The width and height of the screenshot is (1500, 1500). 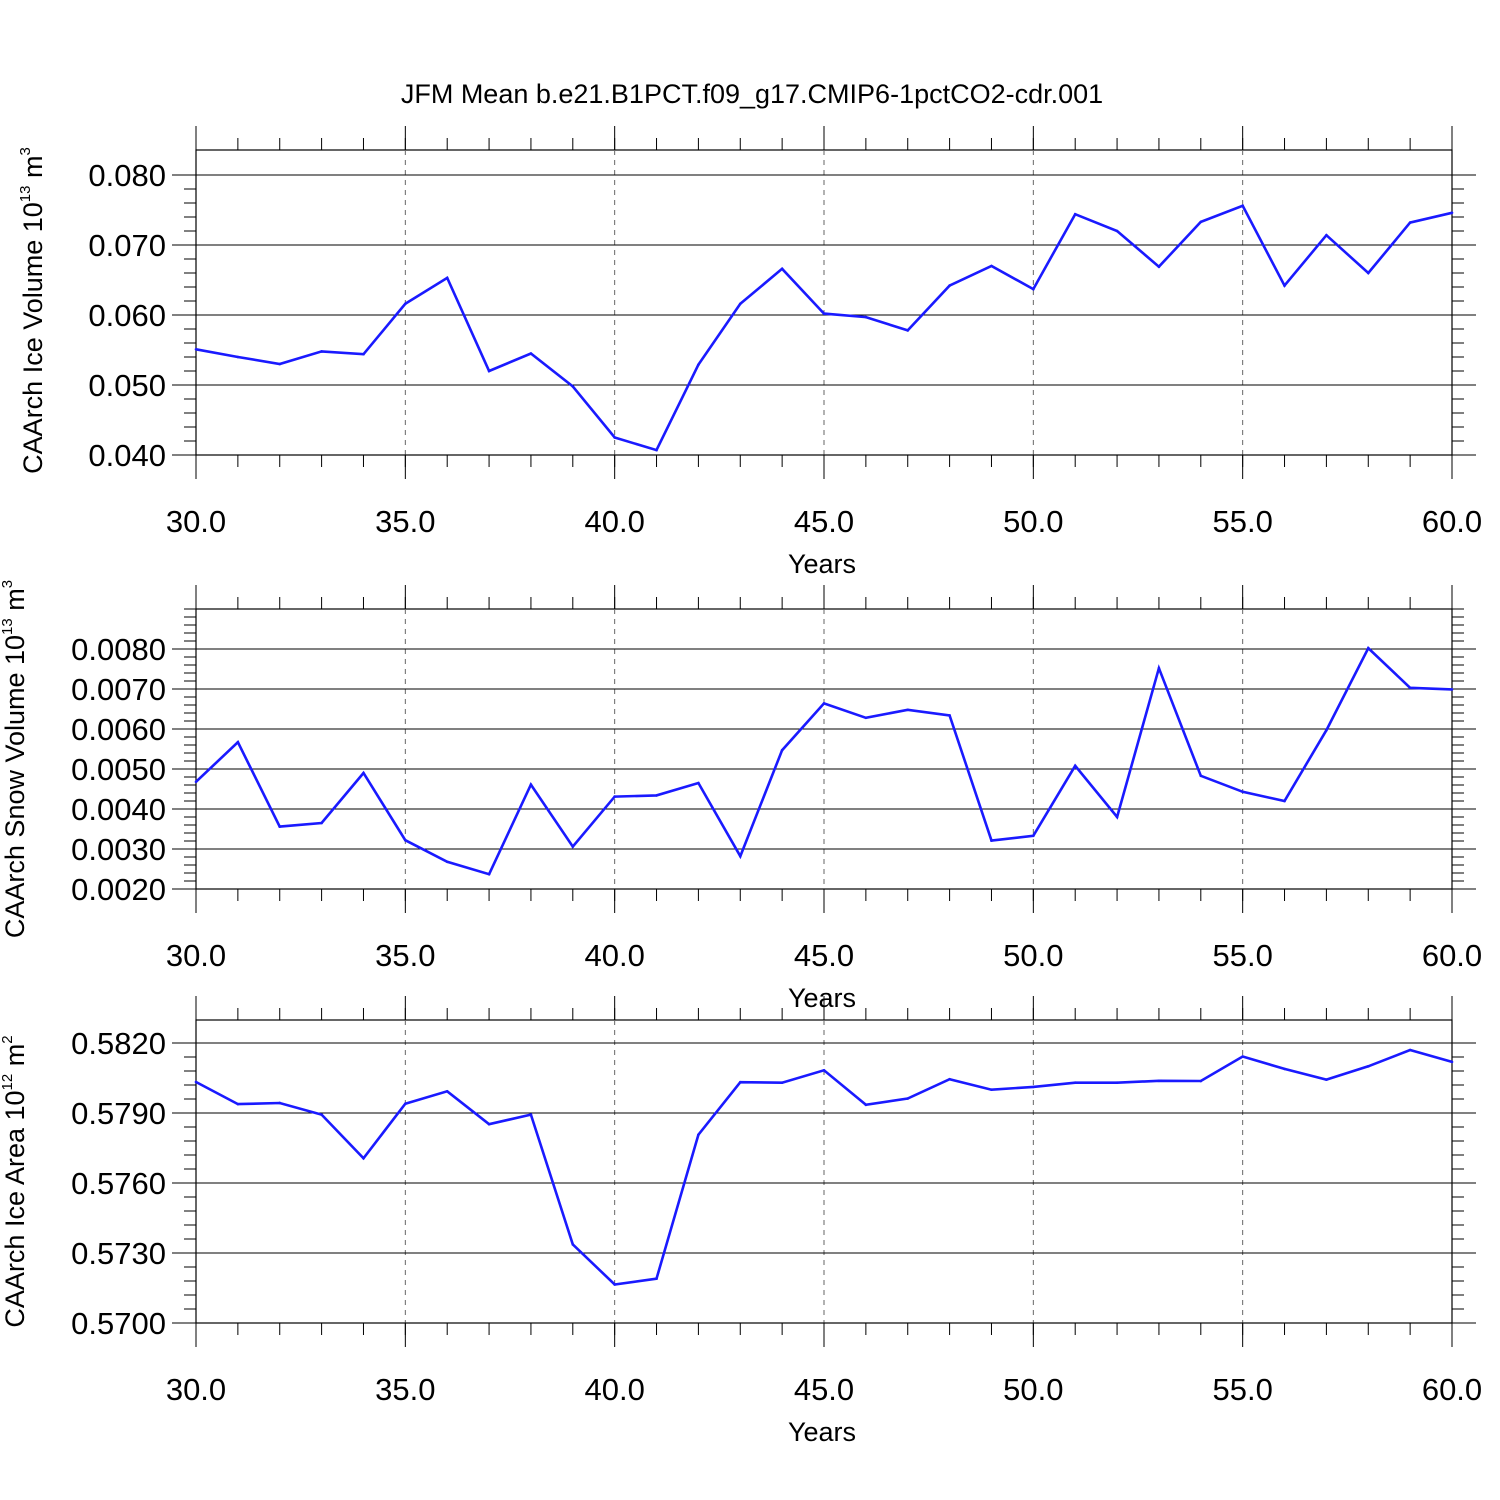 I want to click on y-tick-label: 0.0030, so click(x=118, y=849).